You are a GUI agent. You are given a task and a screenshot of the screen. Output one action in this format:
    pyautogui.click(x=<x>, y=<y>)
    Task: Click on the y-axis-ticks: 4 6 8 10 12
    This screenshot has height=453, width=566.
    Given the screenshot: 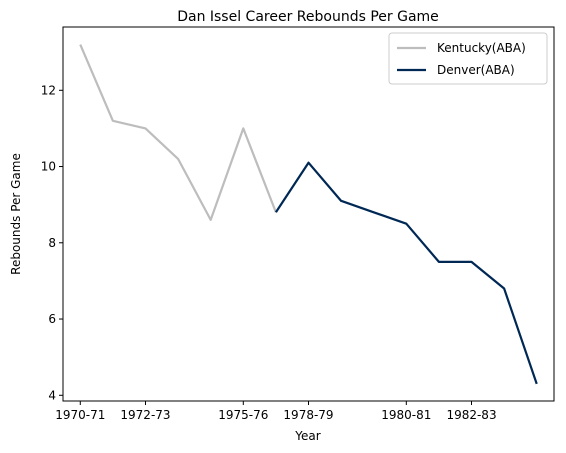 What is the action you would take?
    pyautogui.click(x=52, y=242)
    